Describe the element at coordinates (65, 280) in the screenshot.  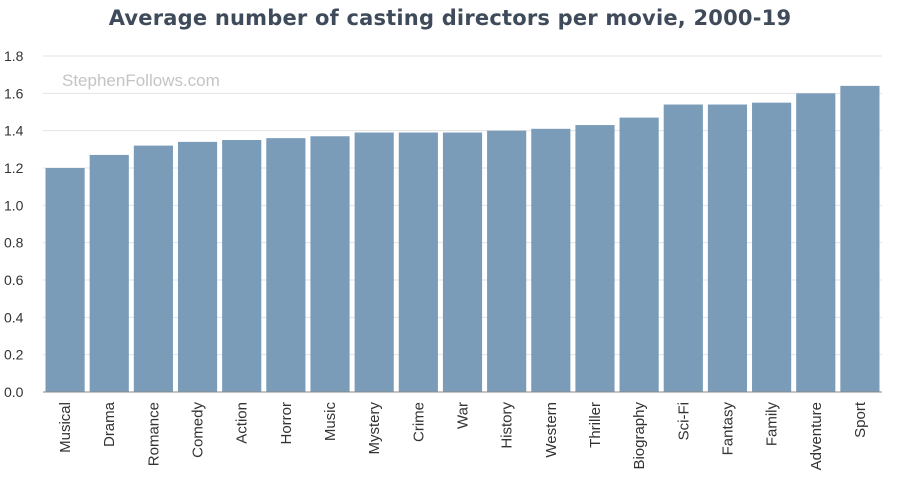
I see `bar-musical` at that location.